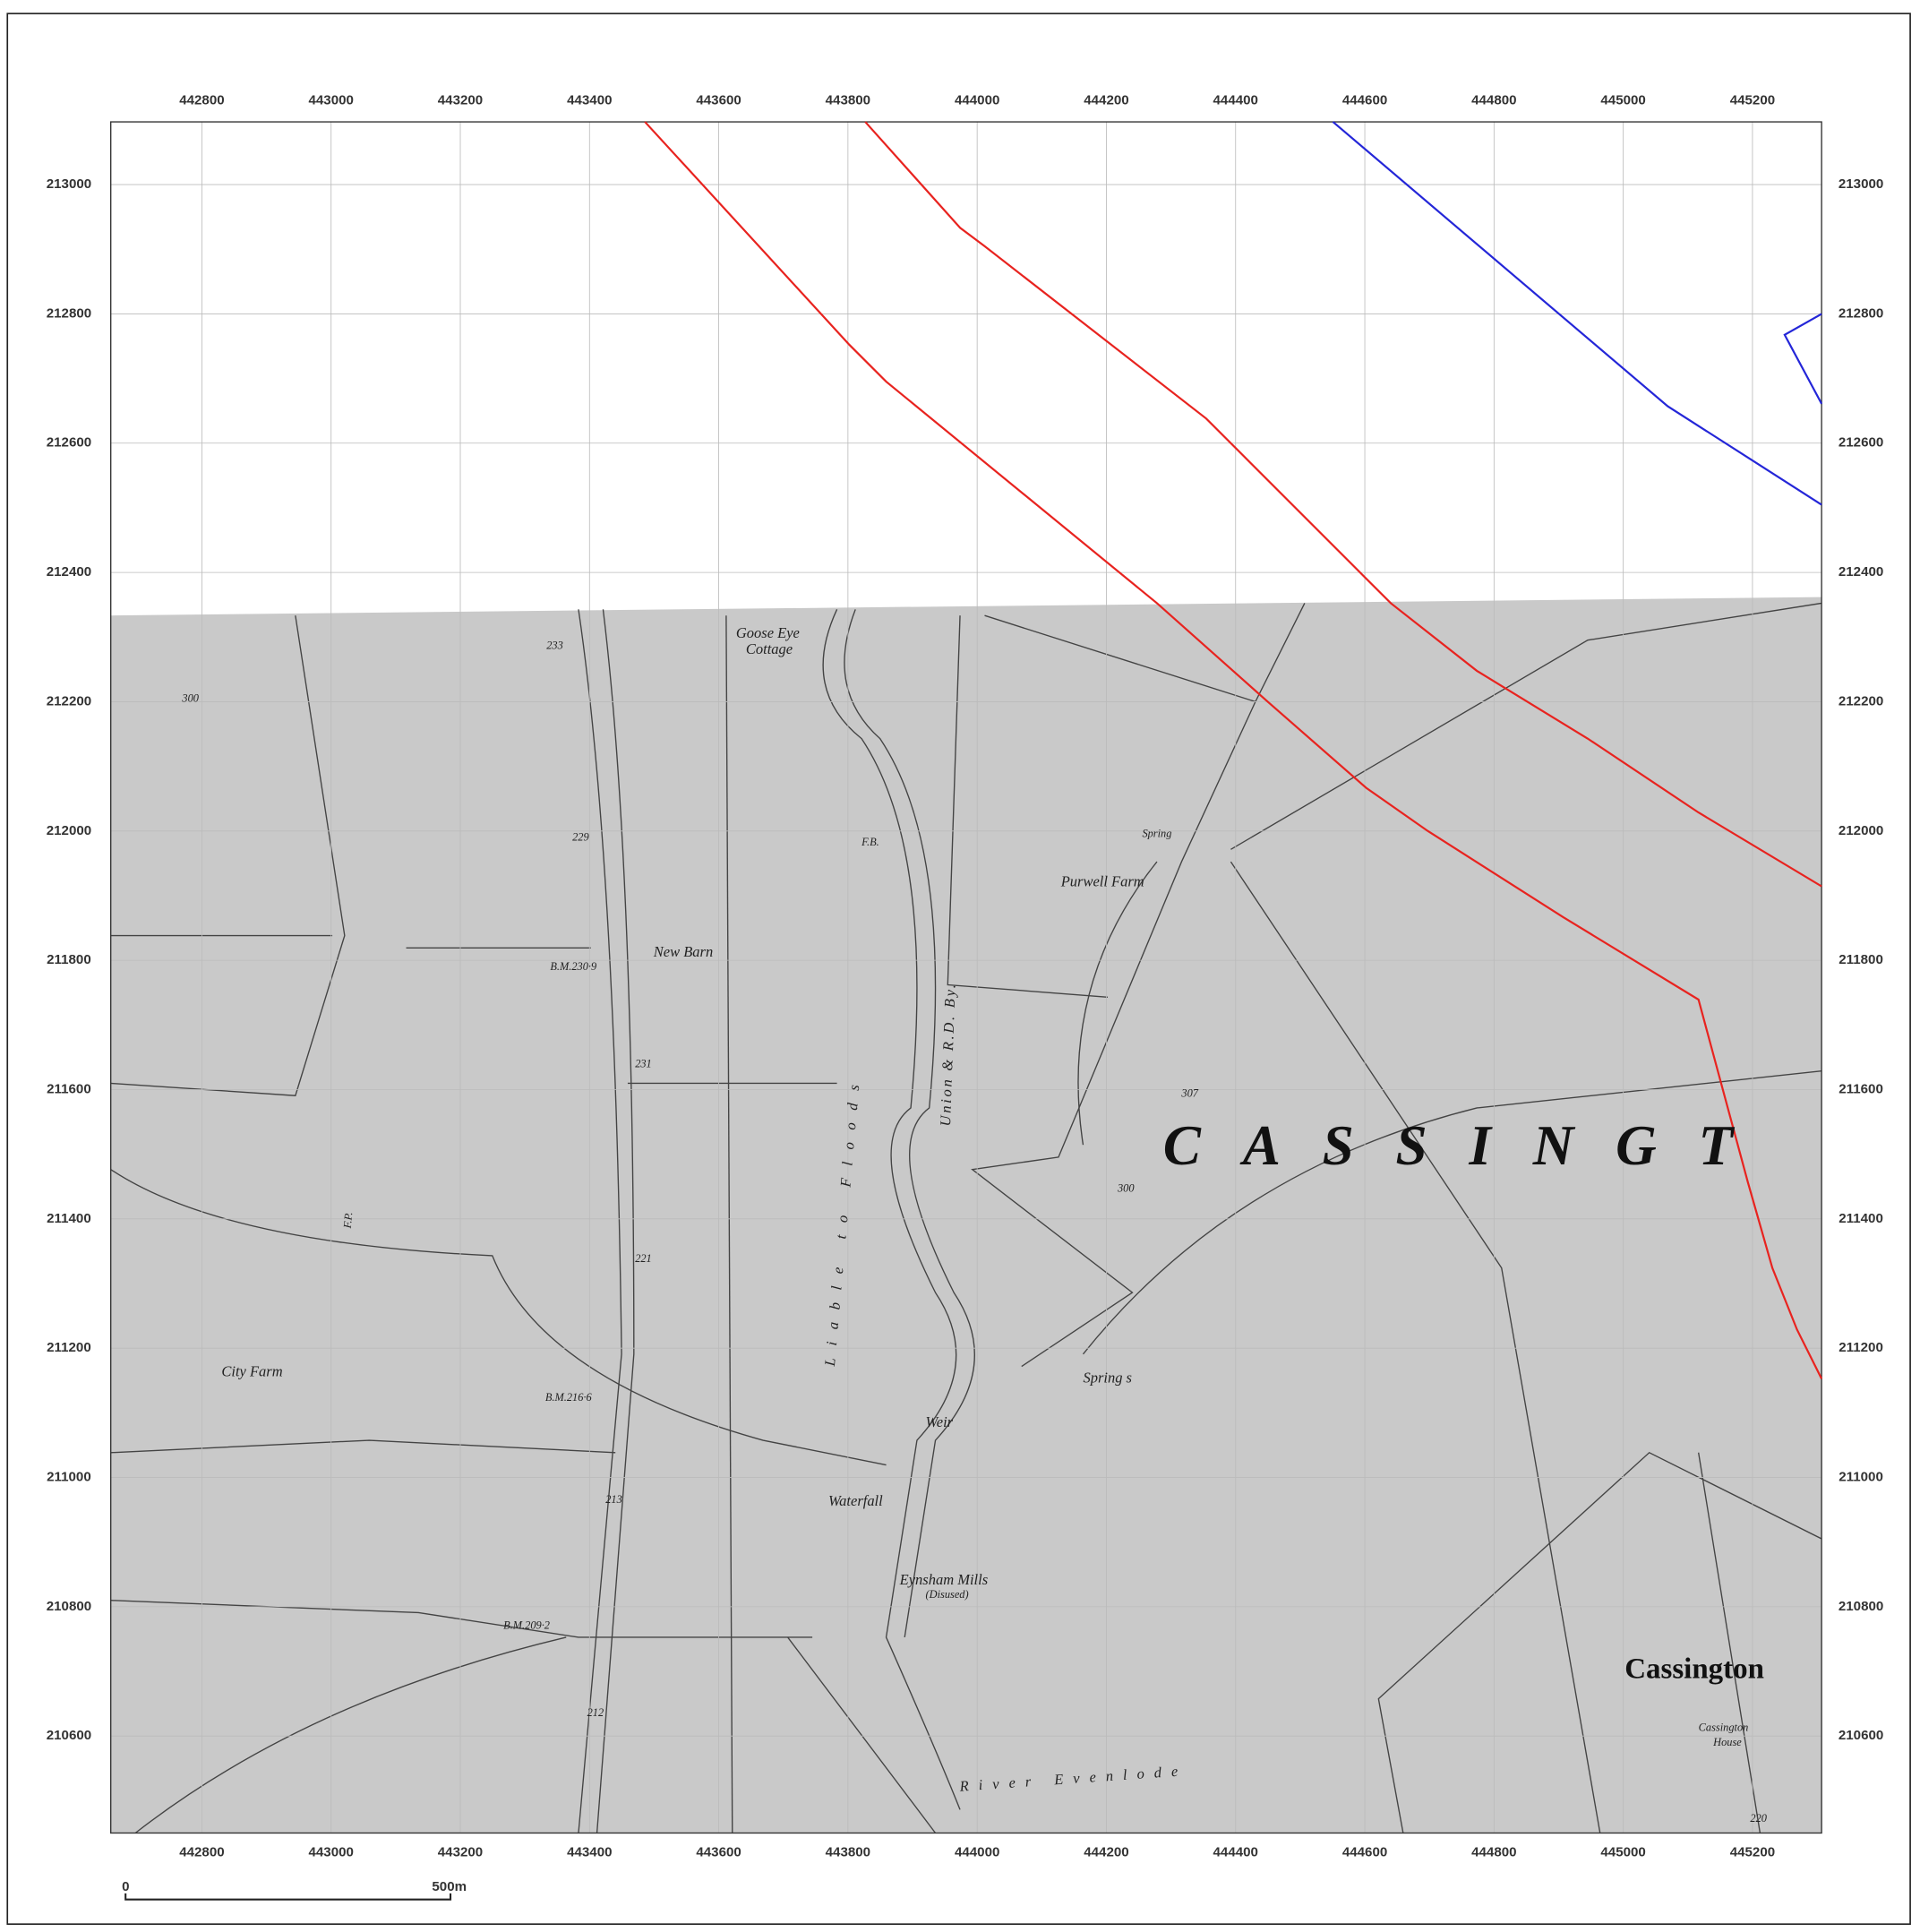 The image size is (1920, 1932). I want to click on town-label: Cassington, so click(1694, 1669).